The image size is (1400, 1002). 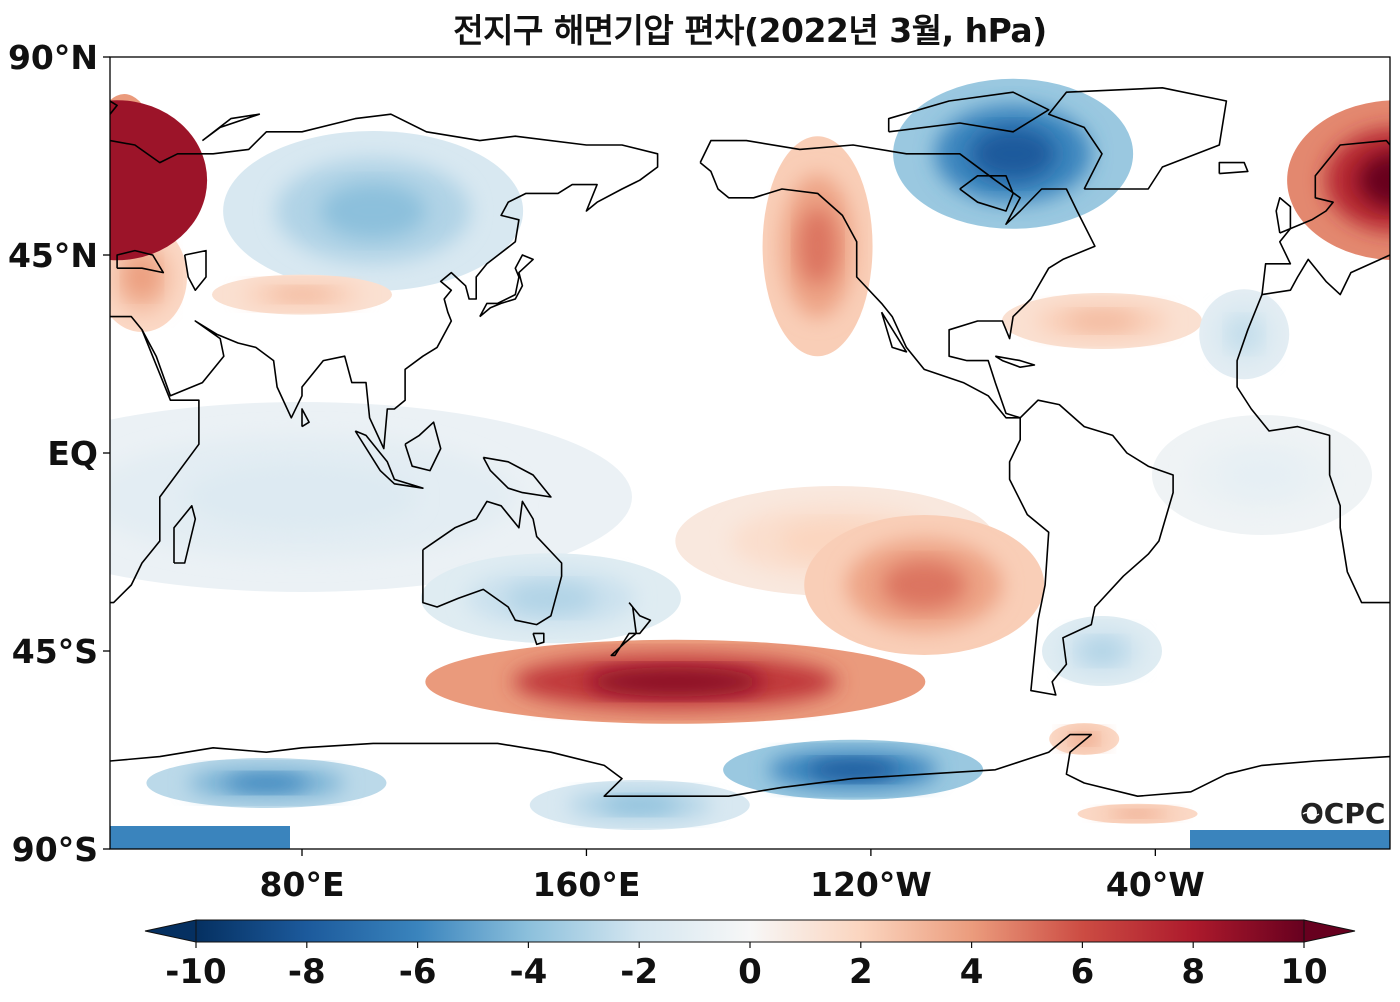 I want to click on colorbar-tick-label: 10, so click(x=1303, y=972).